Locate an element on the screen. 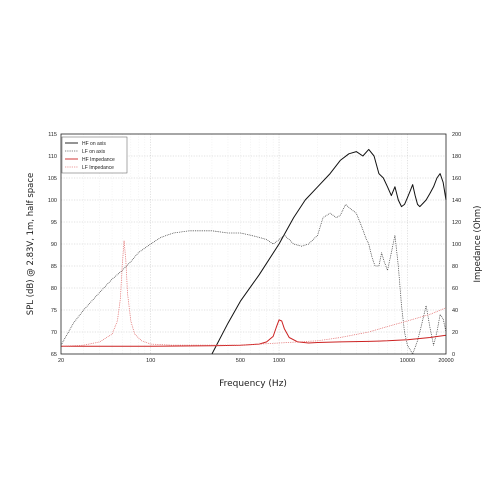  y2-axis-title: Impedance (Ohm) is located at coordinates (478, 244).